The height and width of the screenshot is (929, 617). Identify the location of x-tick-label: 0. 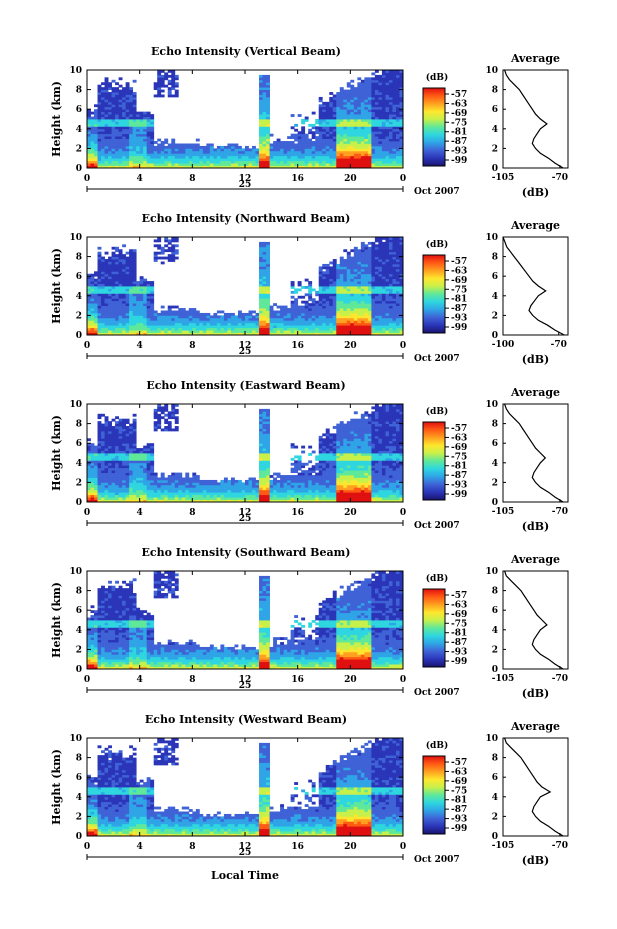
(87, 179).